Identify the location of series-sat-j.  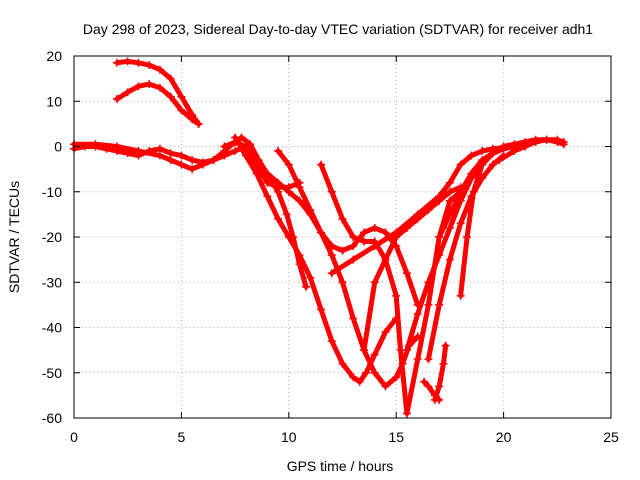
(412, 268).